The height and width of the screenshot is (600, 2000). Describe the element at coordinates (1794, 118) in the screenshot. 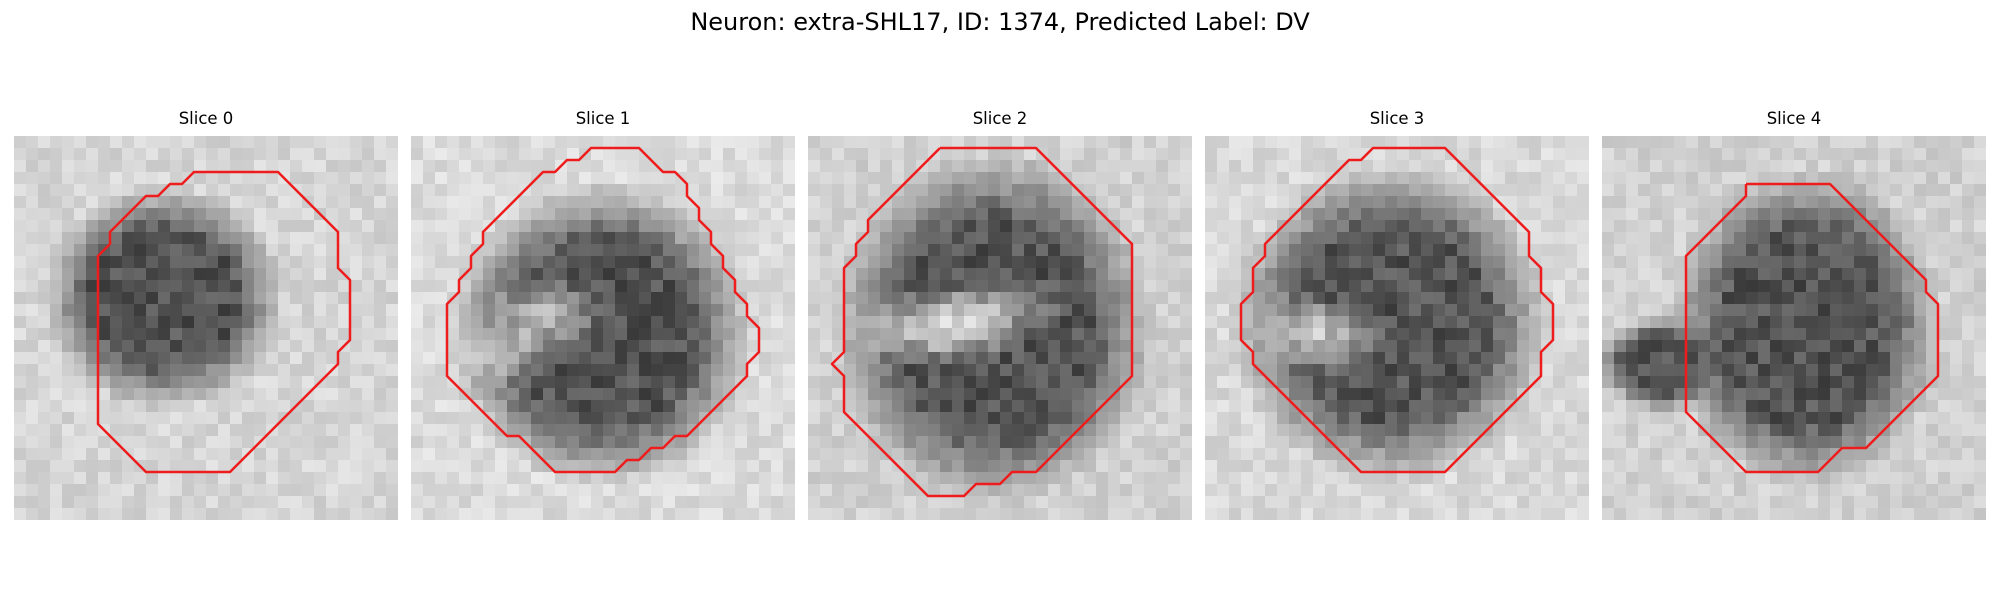

I see `slice-title: Slice 4` at that location.